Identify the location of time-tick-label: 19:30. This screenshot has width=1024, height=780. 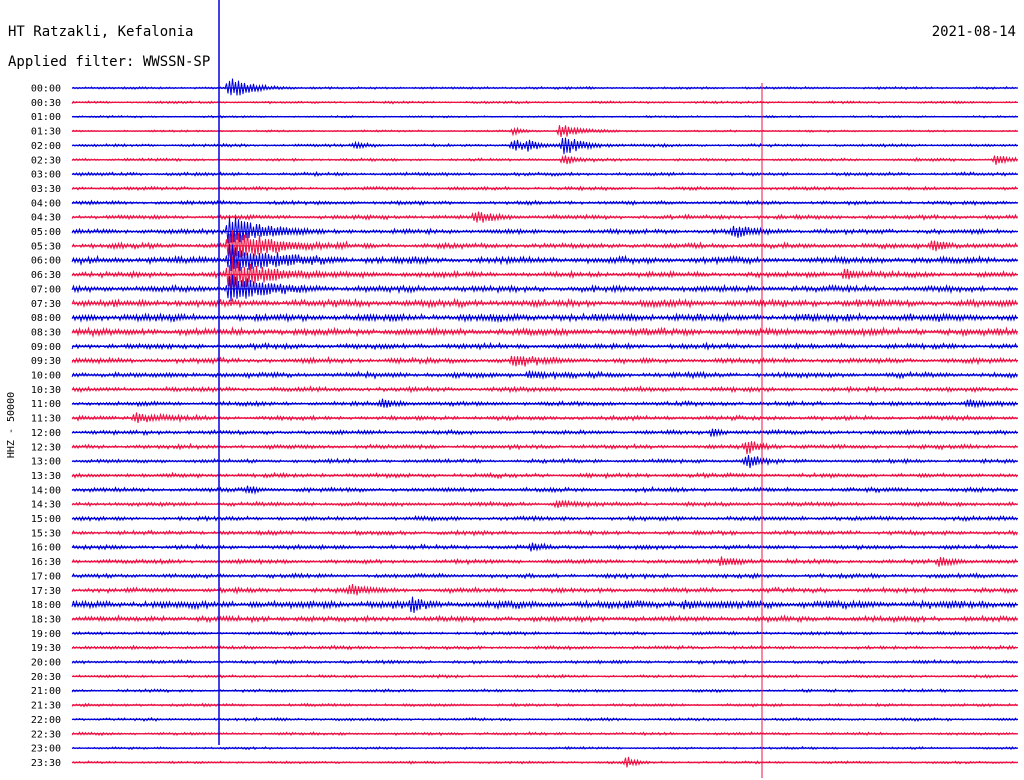
(46, 648).